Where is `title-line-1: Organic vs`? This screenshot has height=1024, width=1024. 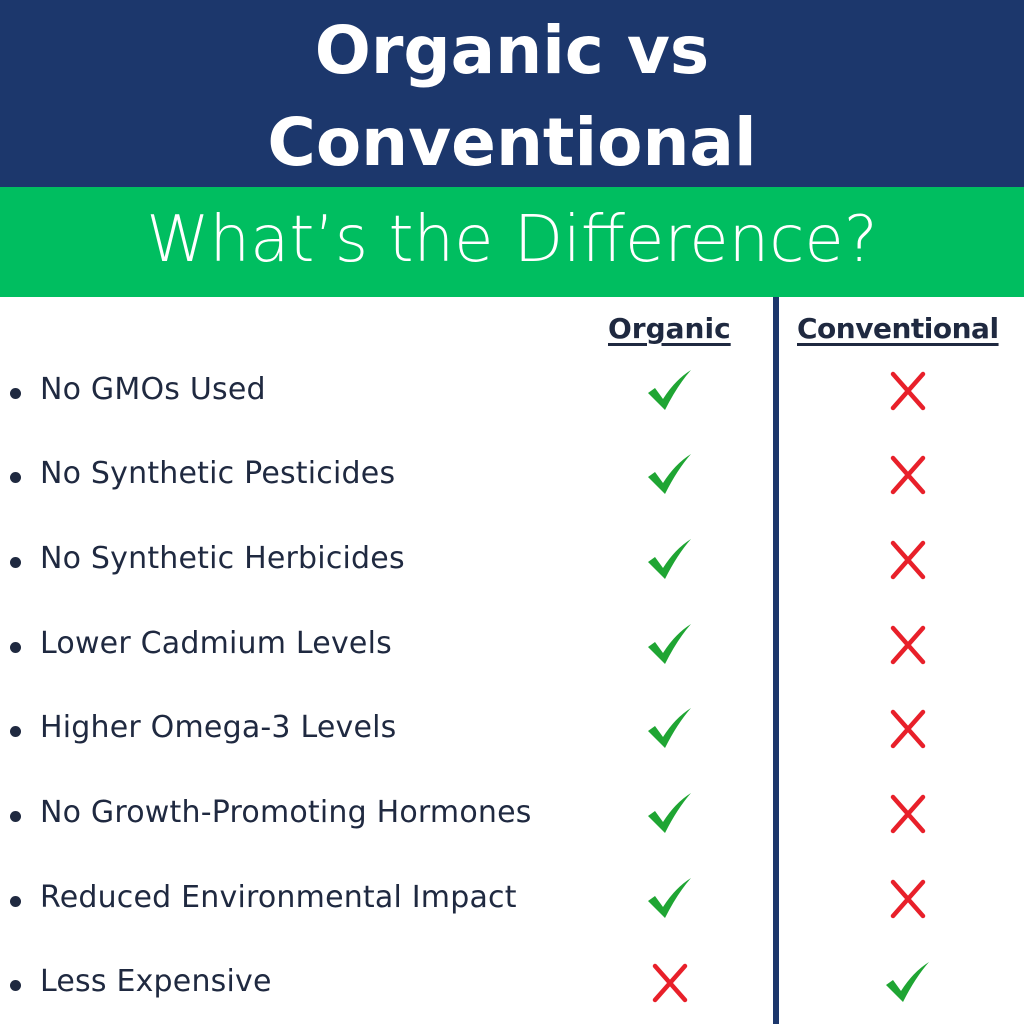 title-line-1: Organic vs is located at coordinates (512, 50).